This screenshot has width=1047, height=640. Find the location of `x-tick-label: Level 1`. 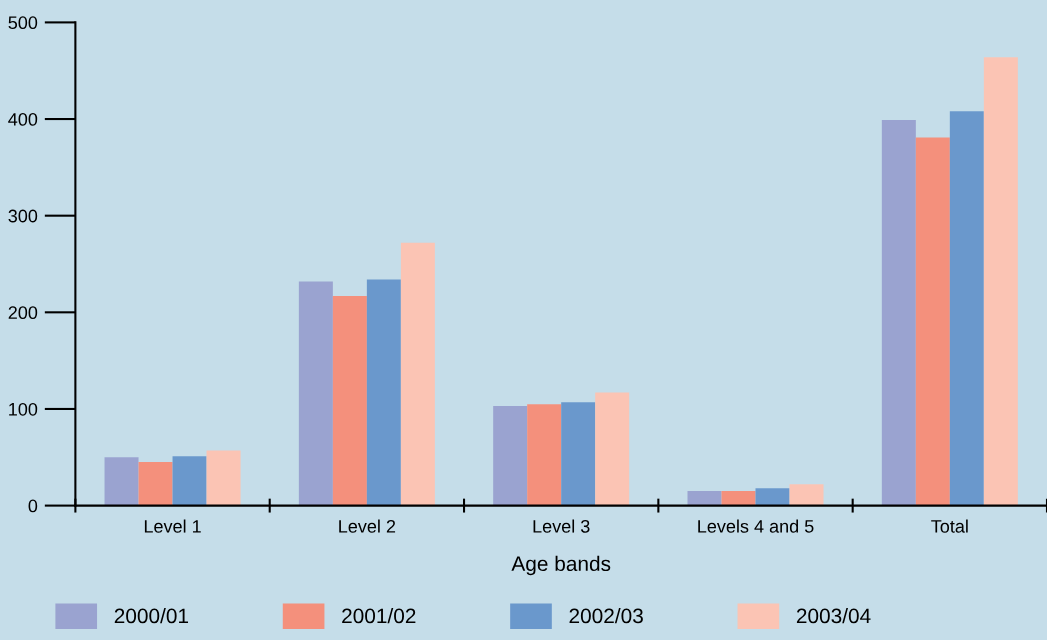

x-tick-label: Level 1 is located at coordinates (172, 526).